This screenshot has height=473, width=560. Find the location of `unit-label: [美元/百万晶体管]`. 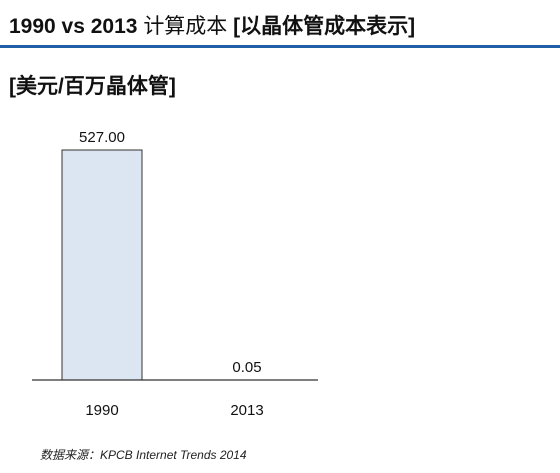

unit-label: [美元/百万晶体管] is located at coordinates (92, 86).